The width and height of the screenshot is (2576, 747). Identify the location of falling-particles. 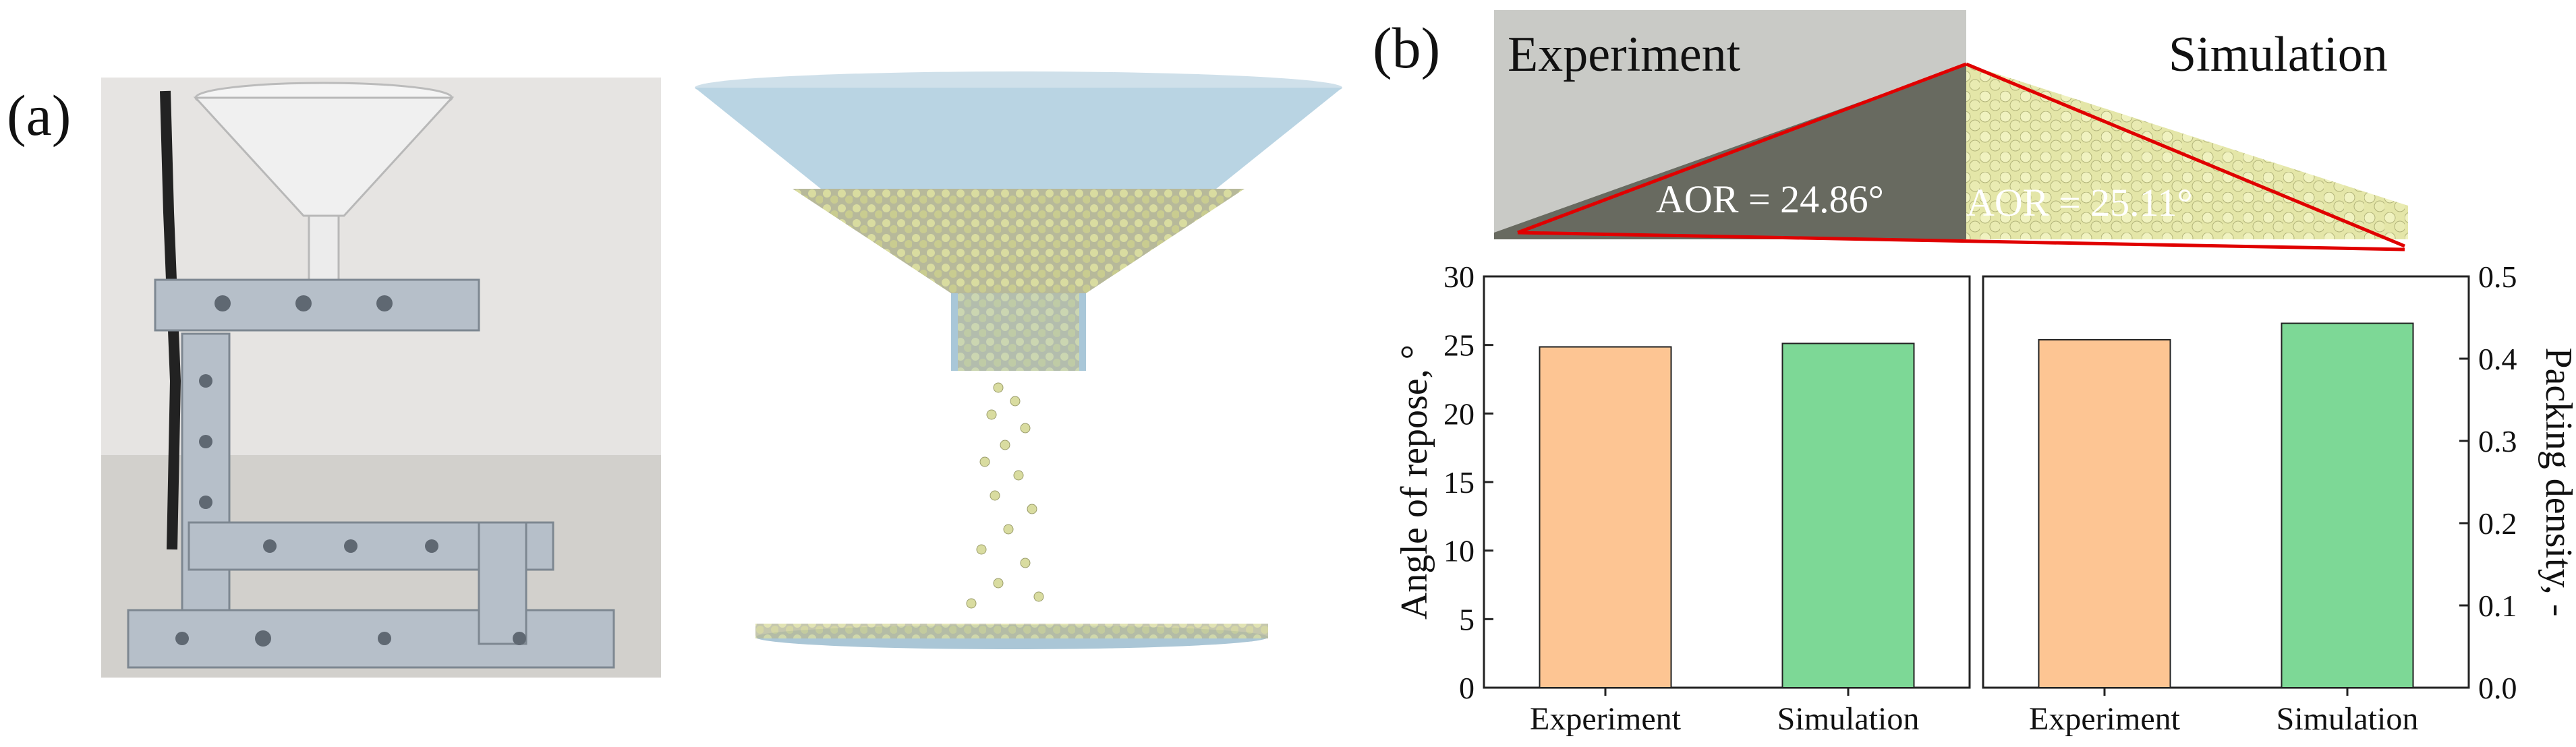
(1005, 496).